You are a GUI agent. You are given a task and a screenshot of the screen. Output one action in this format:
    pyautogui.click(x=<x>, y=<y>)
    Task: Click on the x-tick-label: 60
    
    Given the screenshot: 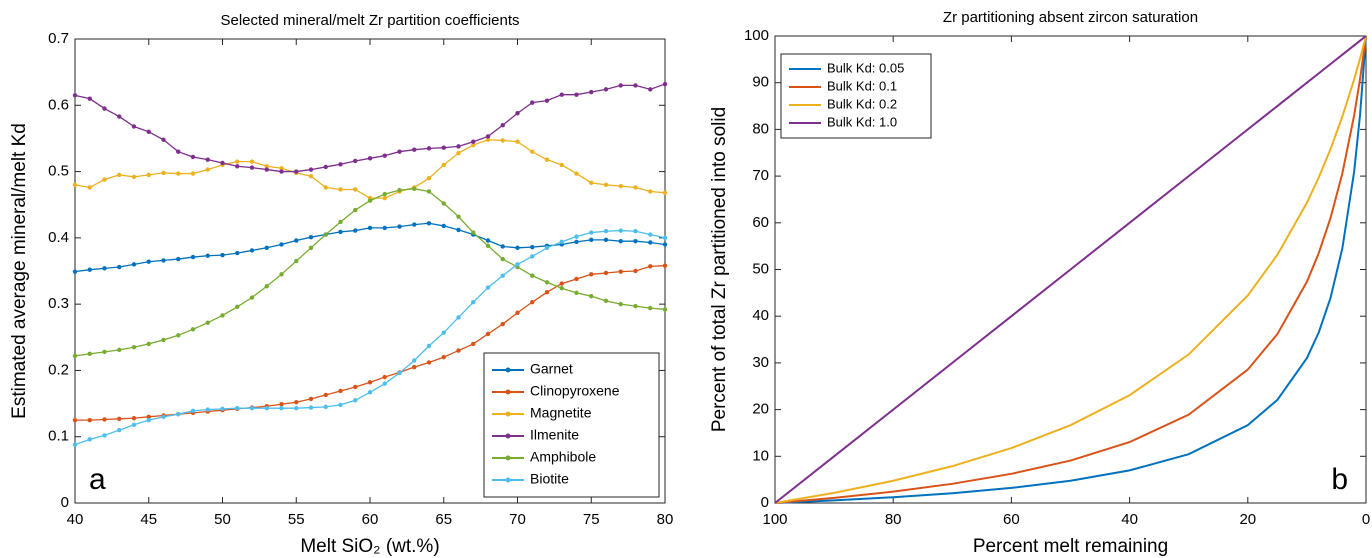 What is the action you would take?
    pyautogui.click(x=1011, y=519)
    